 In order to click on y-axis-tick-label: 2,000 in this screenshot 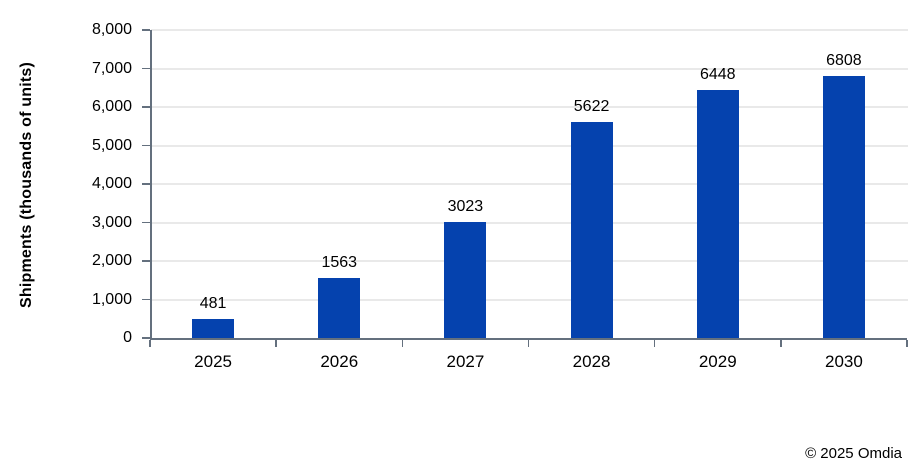, I will do `click(111, 260)`.